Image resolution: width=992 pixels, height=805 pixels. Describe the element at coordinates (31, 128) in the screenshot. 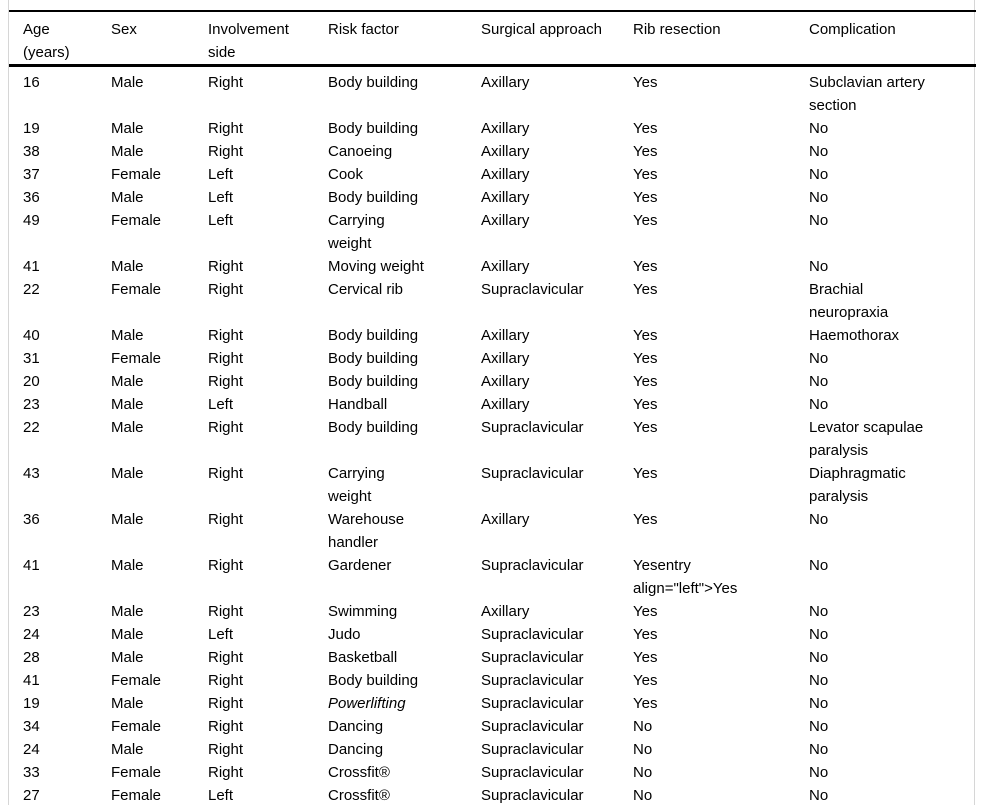

I see `table-cell: 19` at that location.